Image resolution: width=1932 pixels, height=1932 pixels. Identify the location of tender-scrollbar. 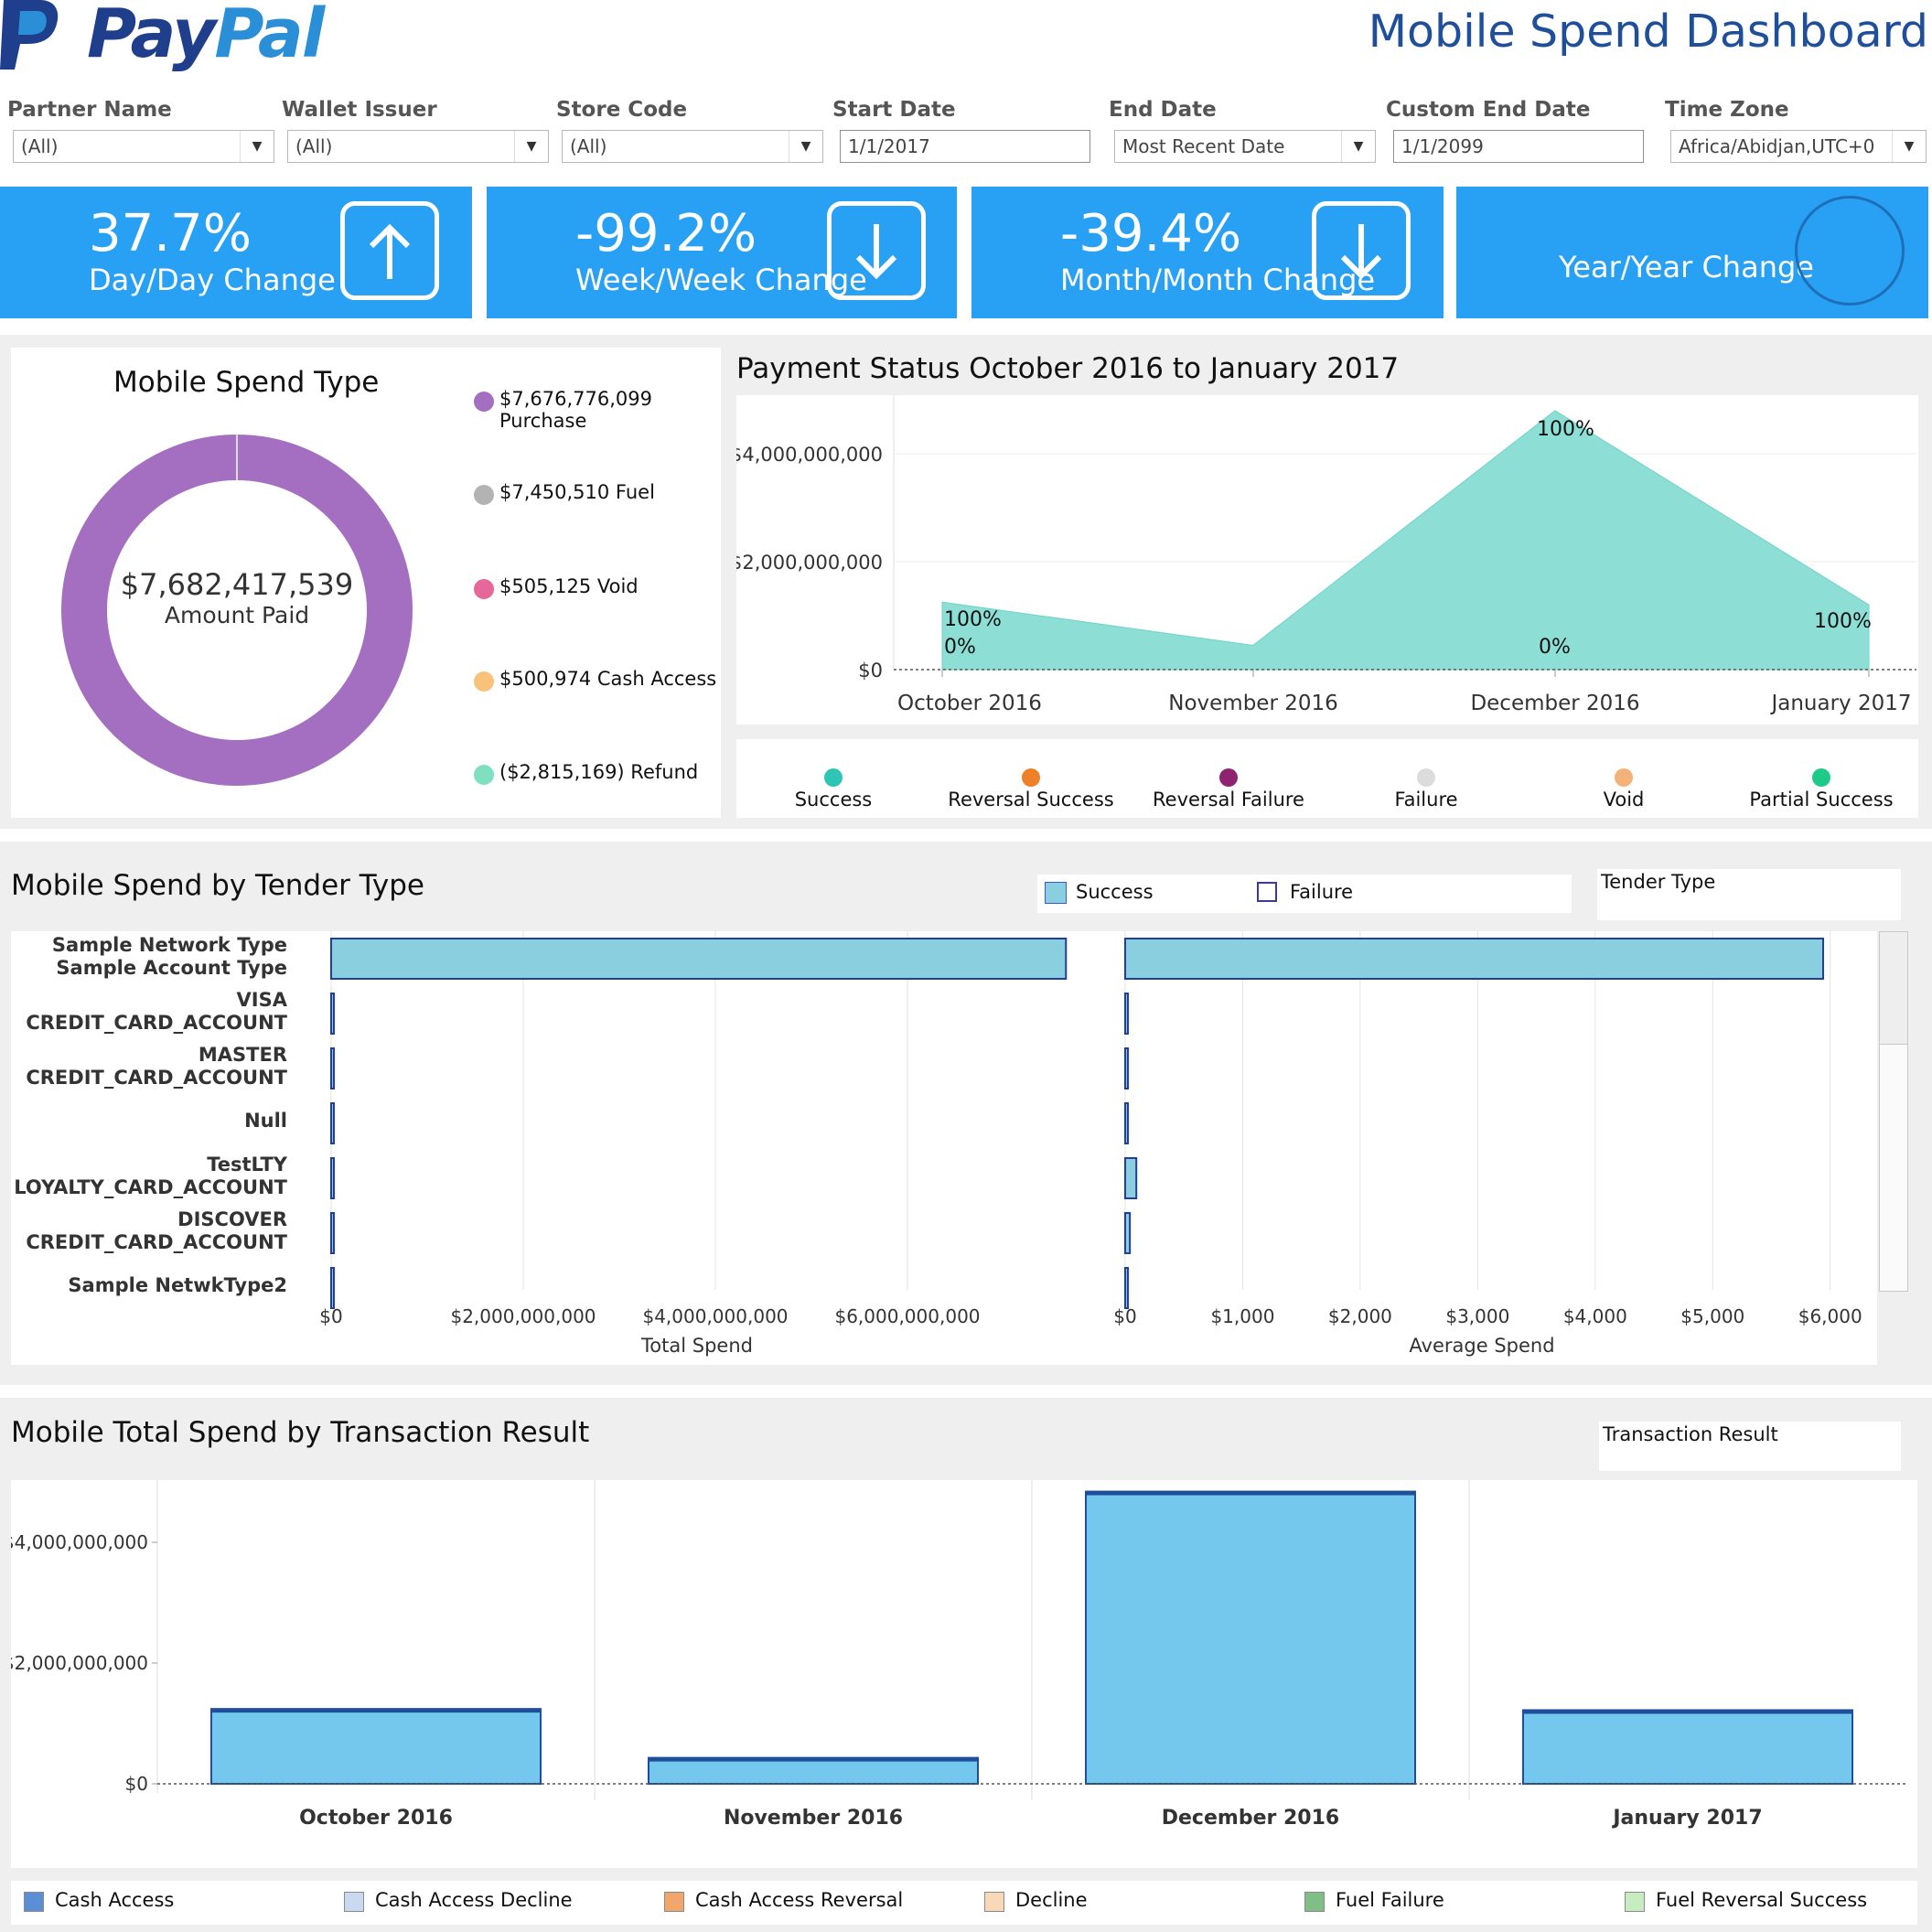
(1894, 1111).